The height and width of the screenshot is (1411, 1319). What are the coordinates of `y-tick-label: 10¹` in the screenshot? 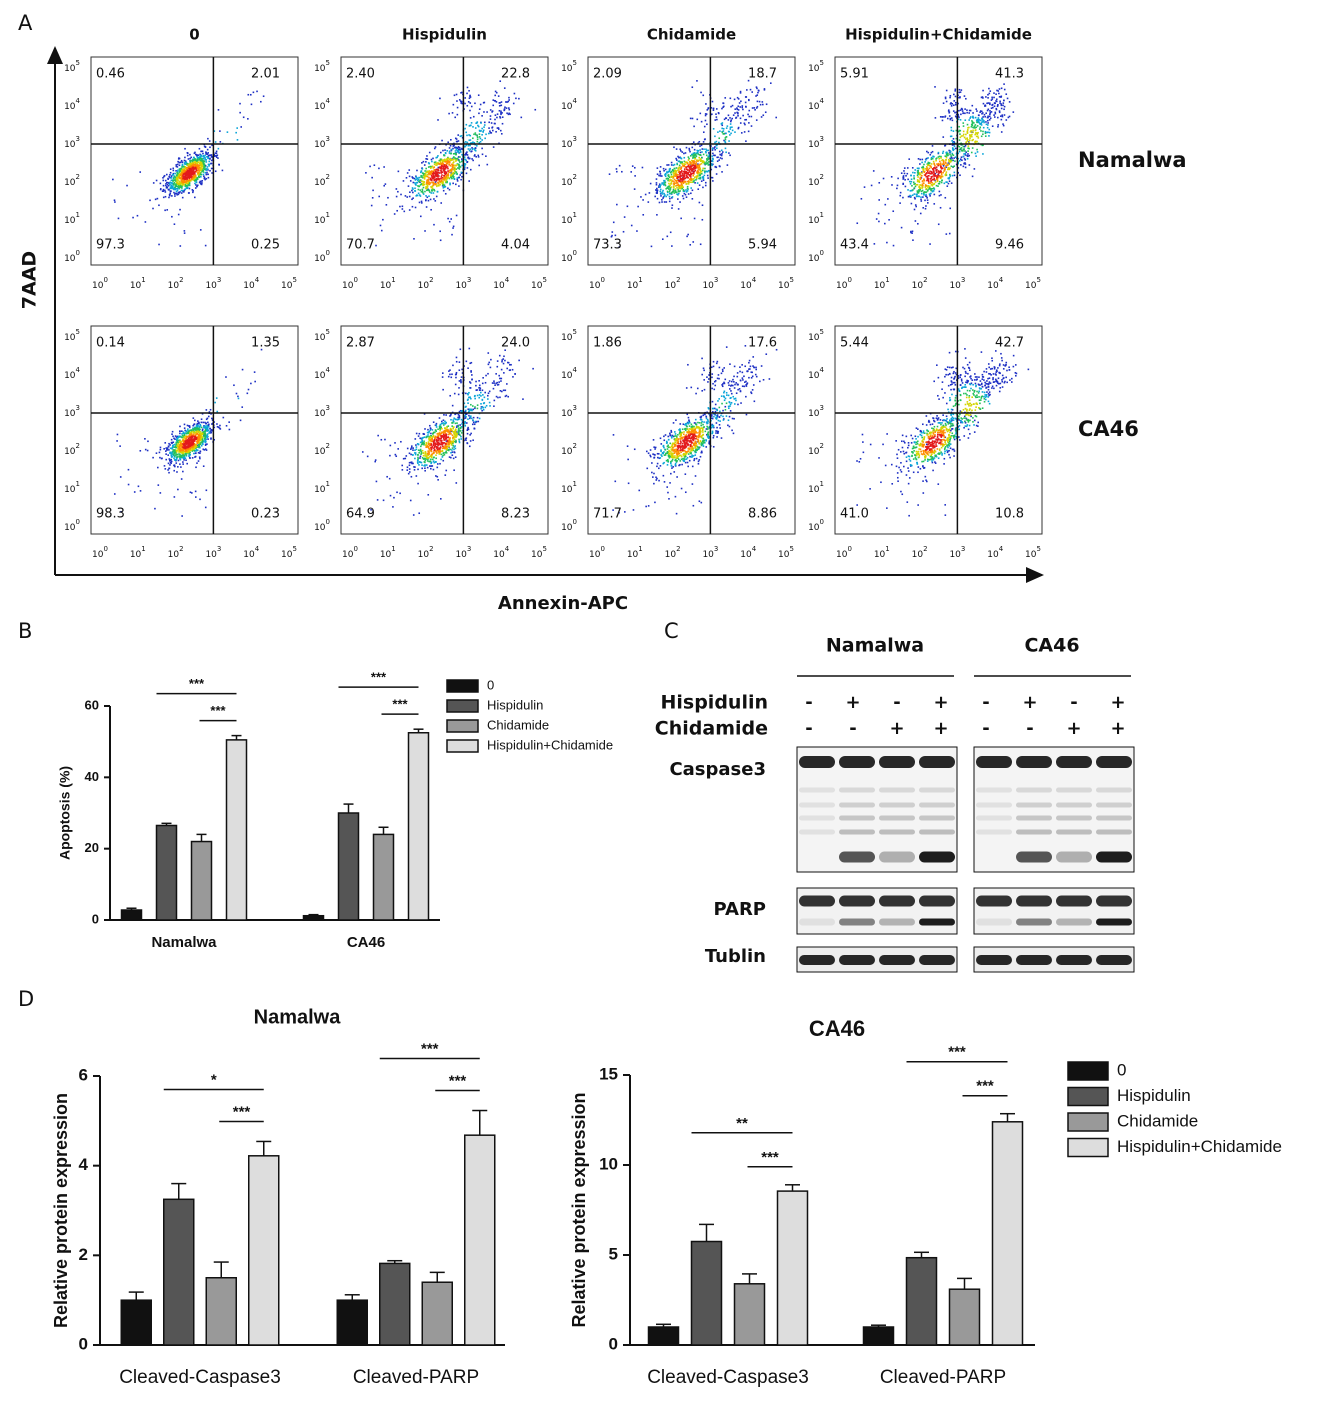 It's located at (72, 487).